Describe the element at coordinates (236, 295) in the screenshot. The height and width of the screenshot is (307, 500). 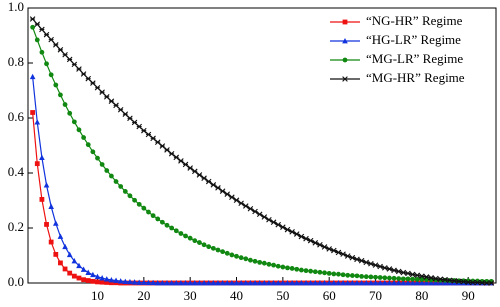
I see `x-tick-label: 40` at that location.